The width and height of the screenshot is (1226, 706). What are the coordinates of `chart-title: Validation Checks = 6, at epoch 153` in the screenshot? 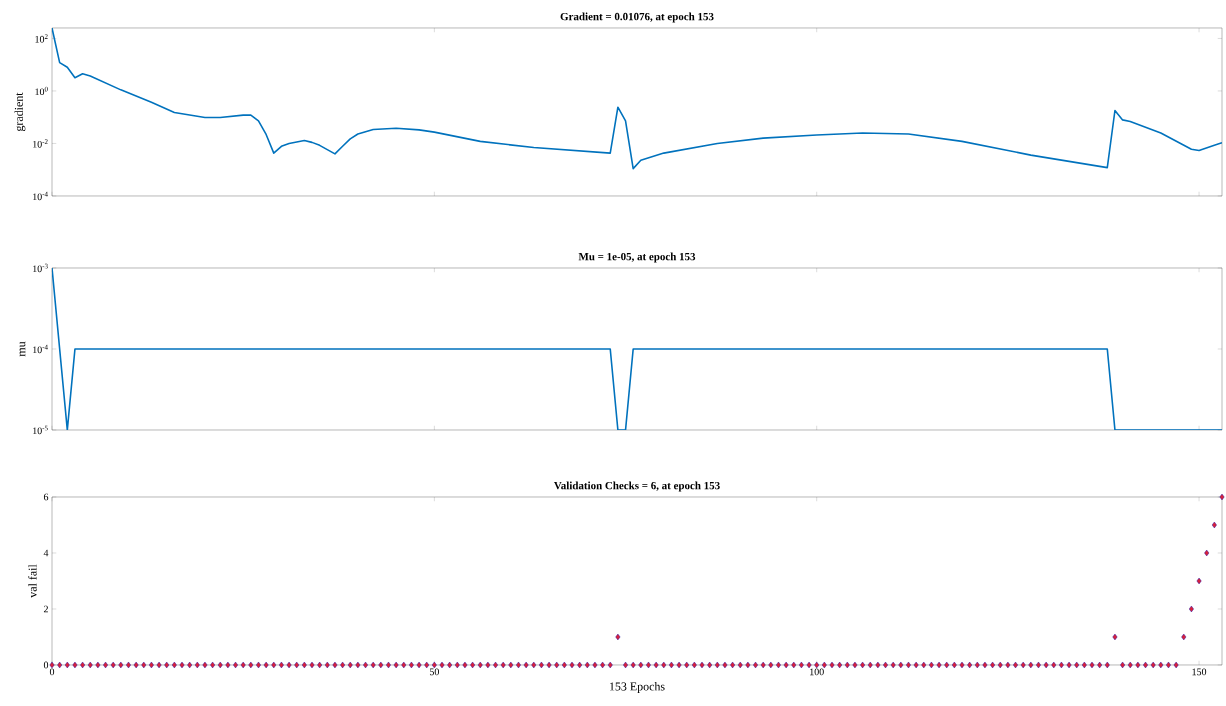 It's located at (636, 486).